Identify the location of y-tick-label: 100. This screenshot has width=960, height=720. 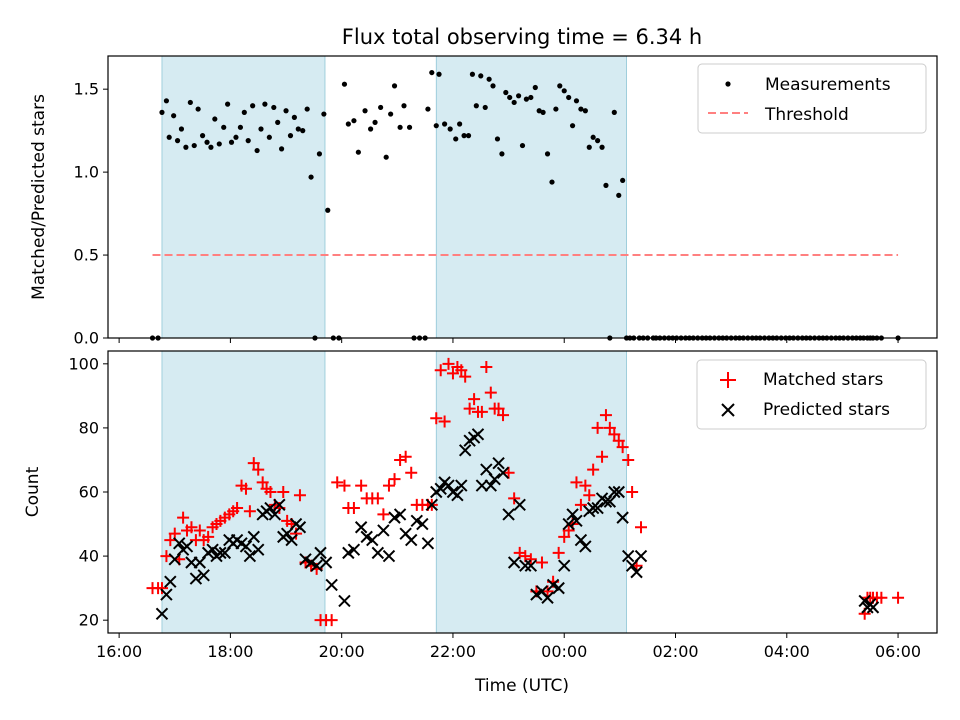
(83, 363).